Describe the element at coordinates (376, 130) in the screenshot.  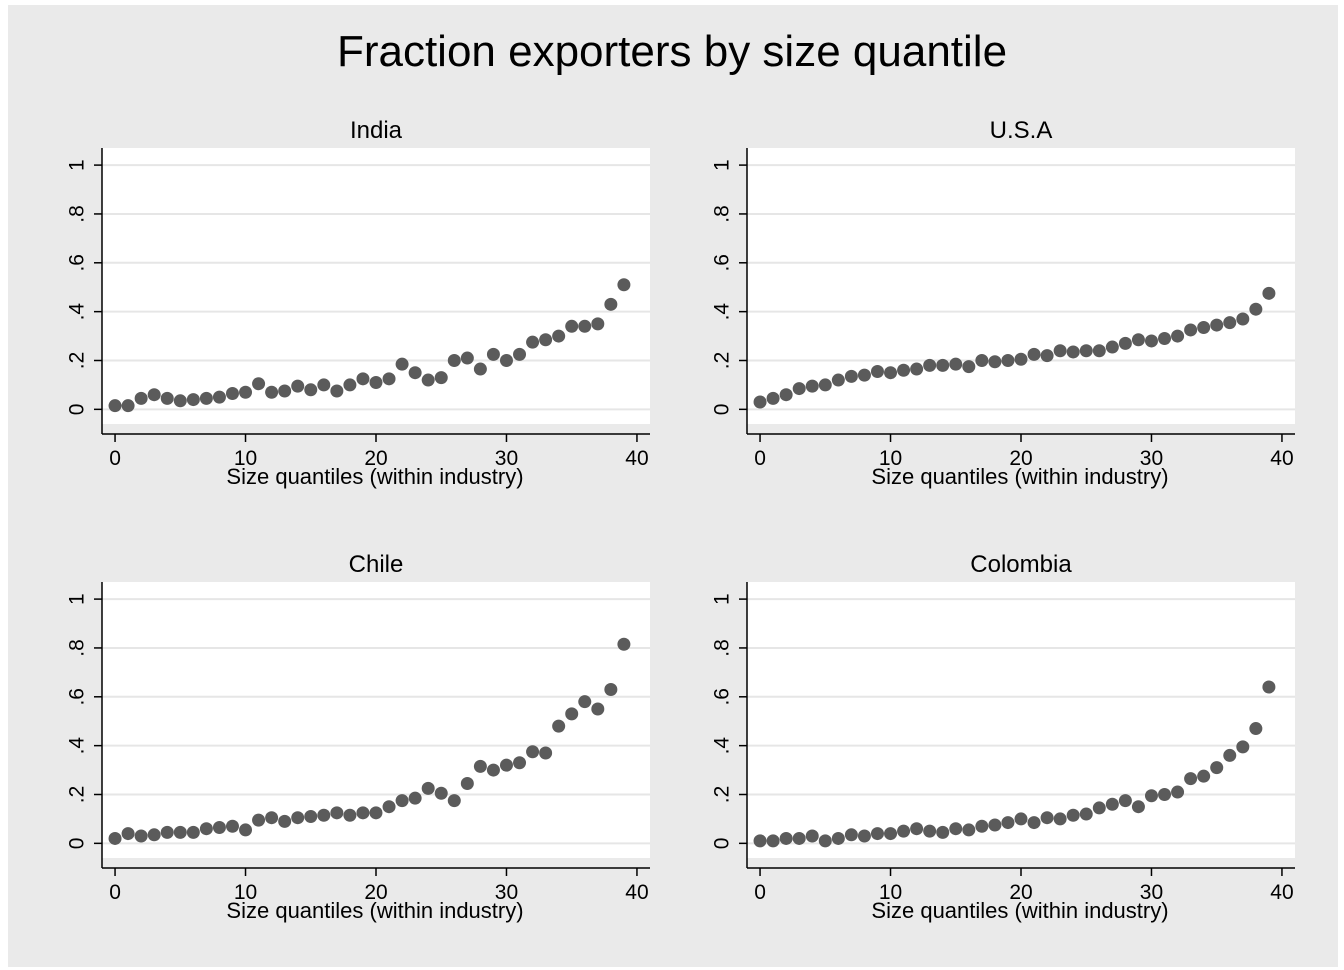
I see `subplot-title: India` at that location.